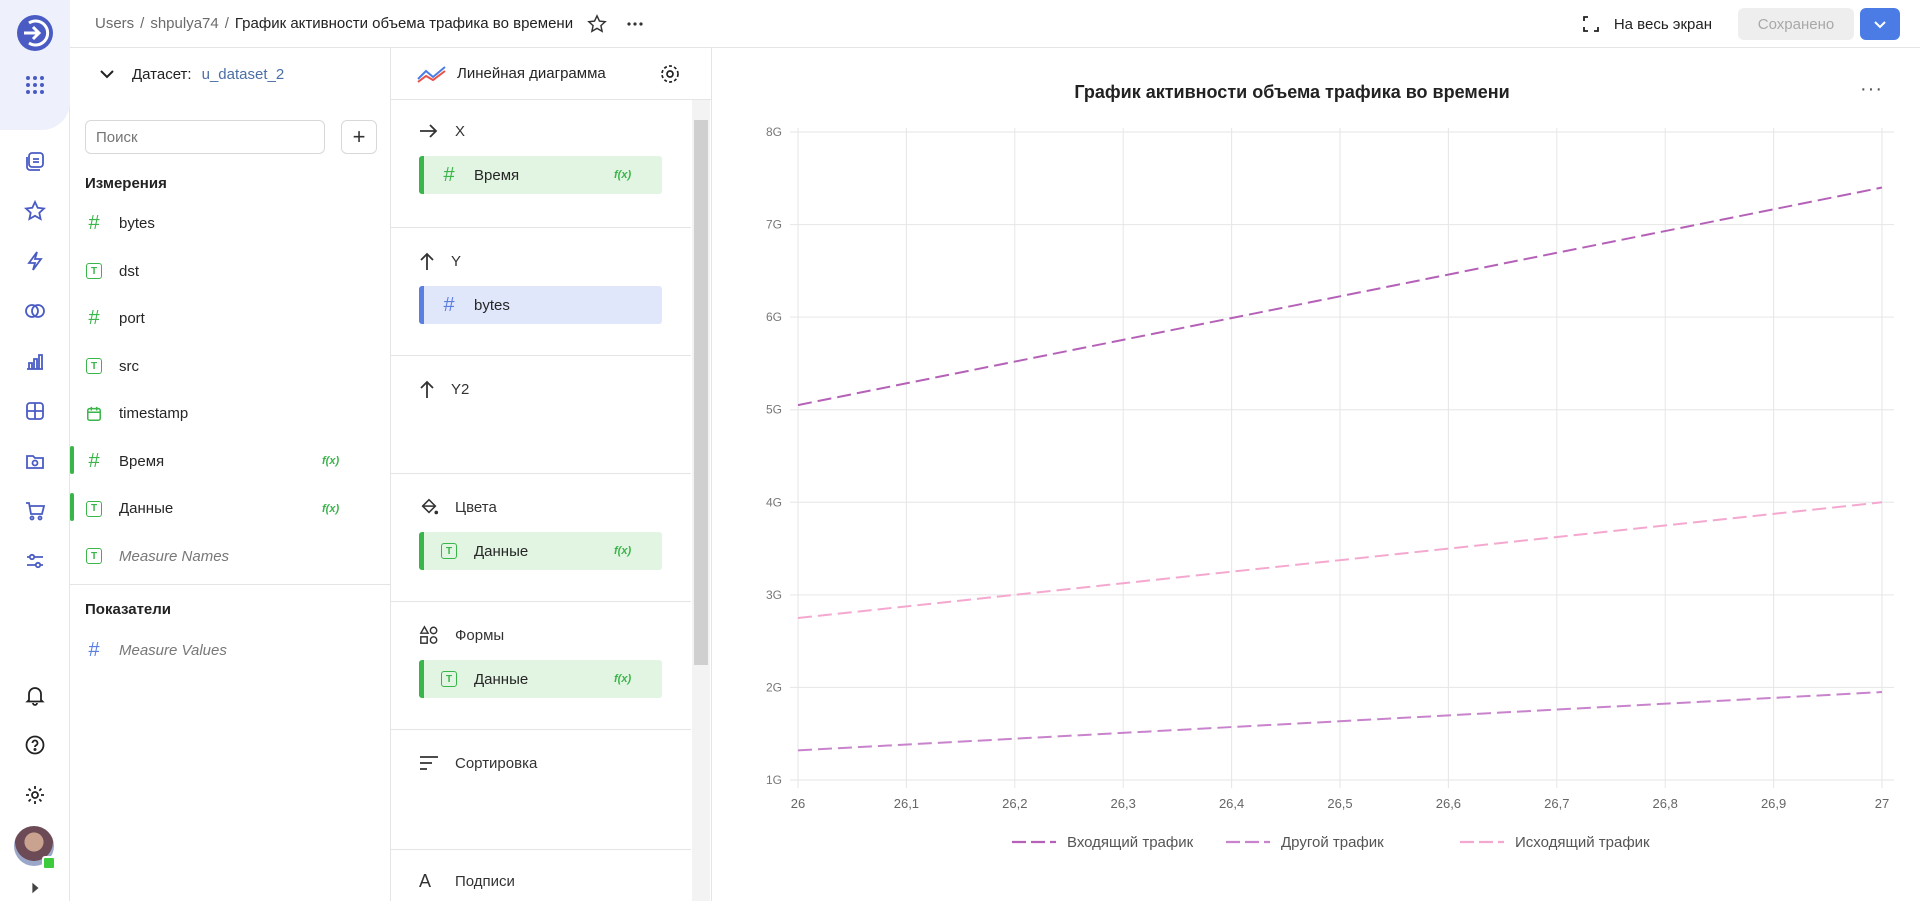 This screenshot has width=1920, height=901. I want to click on avatar-status-badge, so click(49, 863).